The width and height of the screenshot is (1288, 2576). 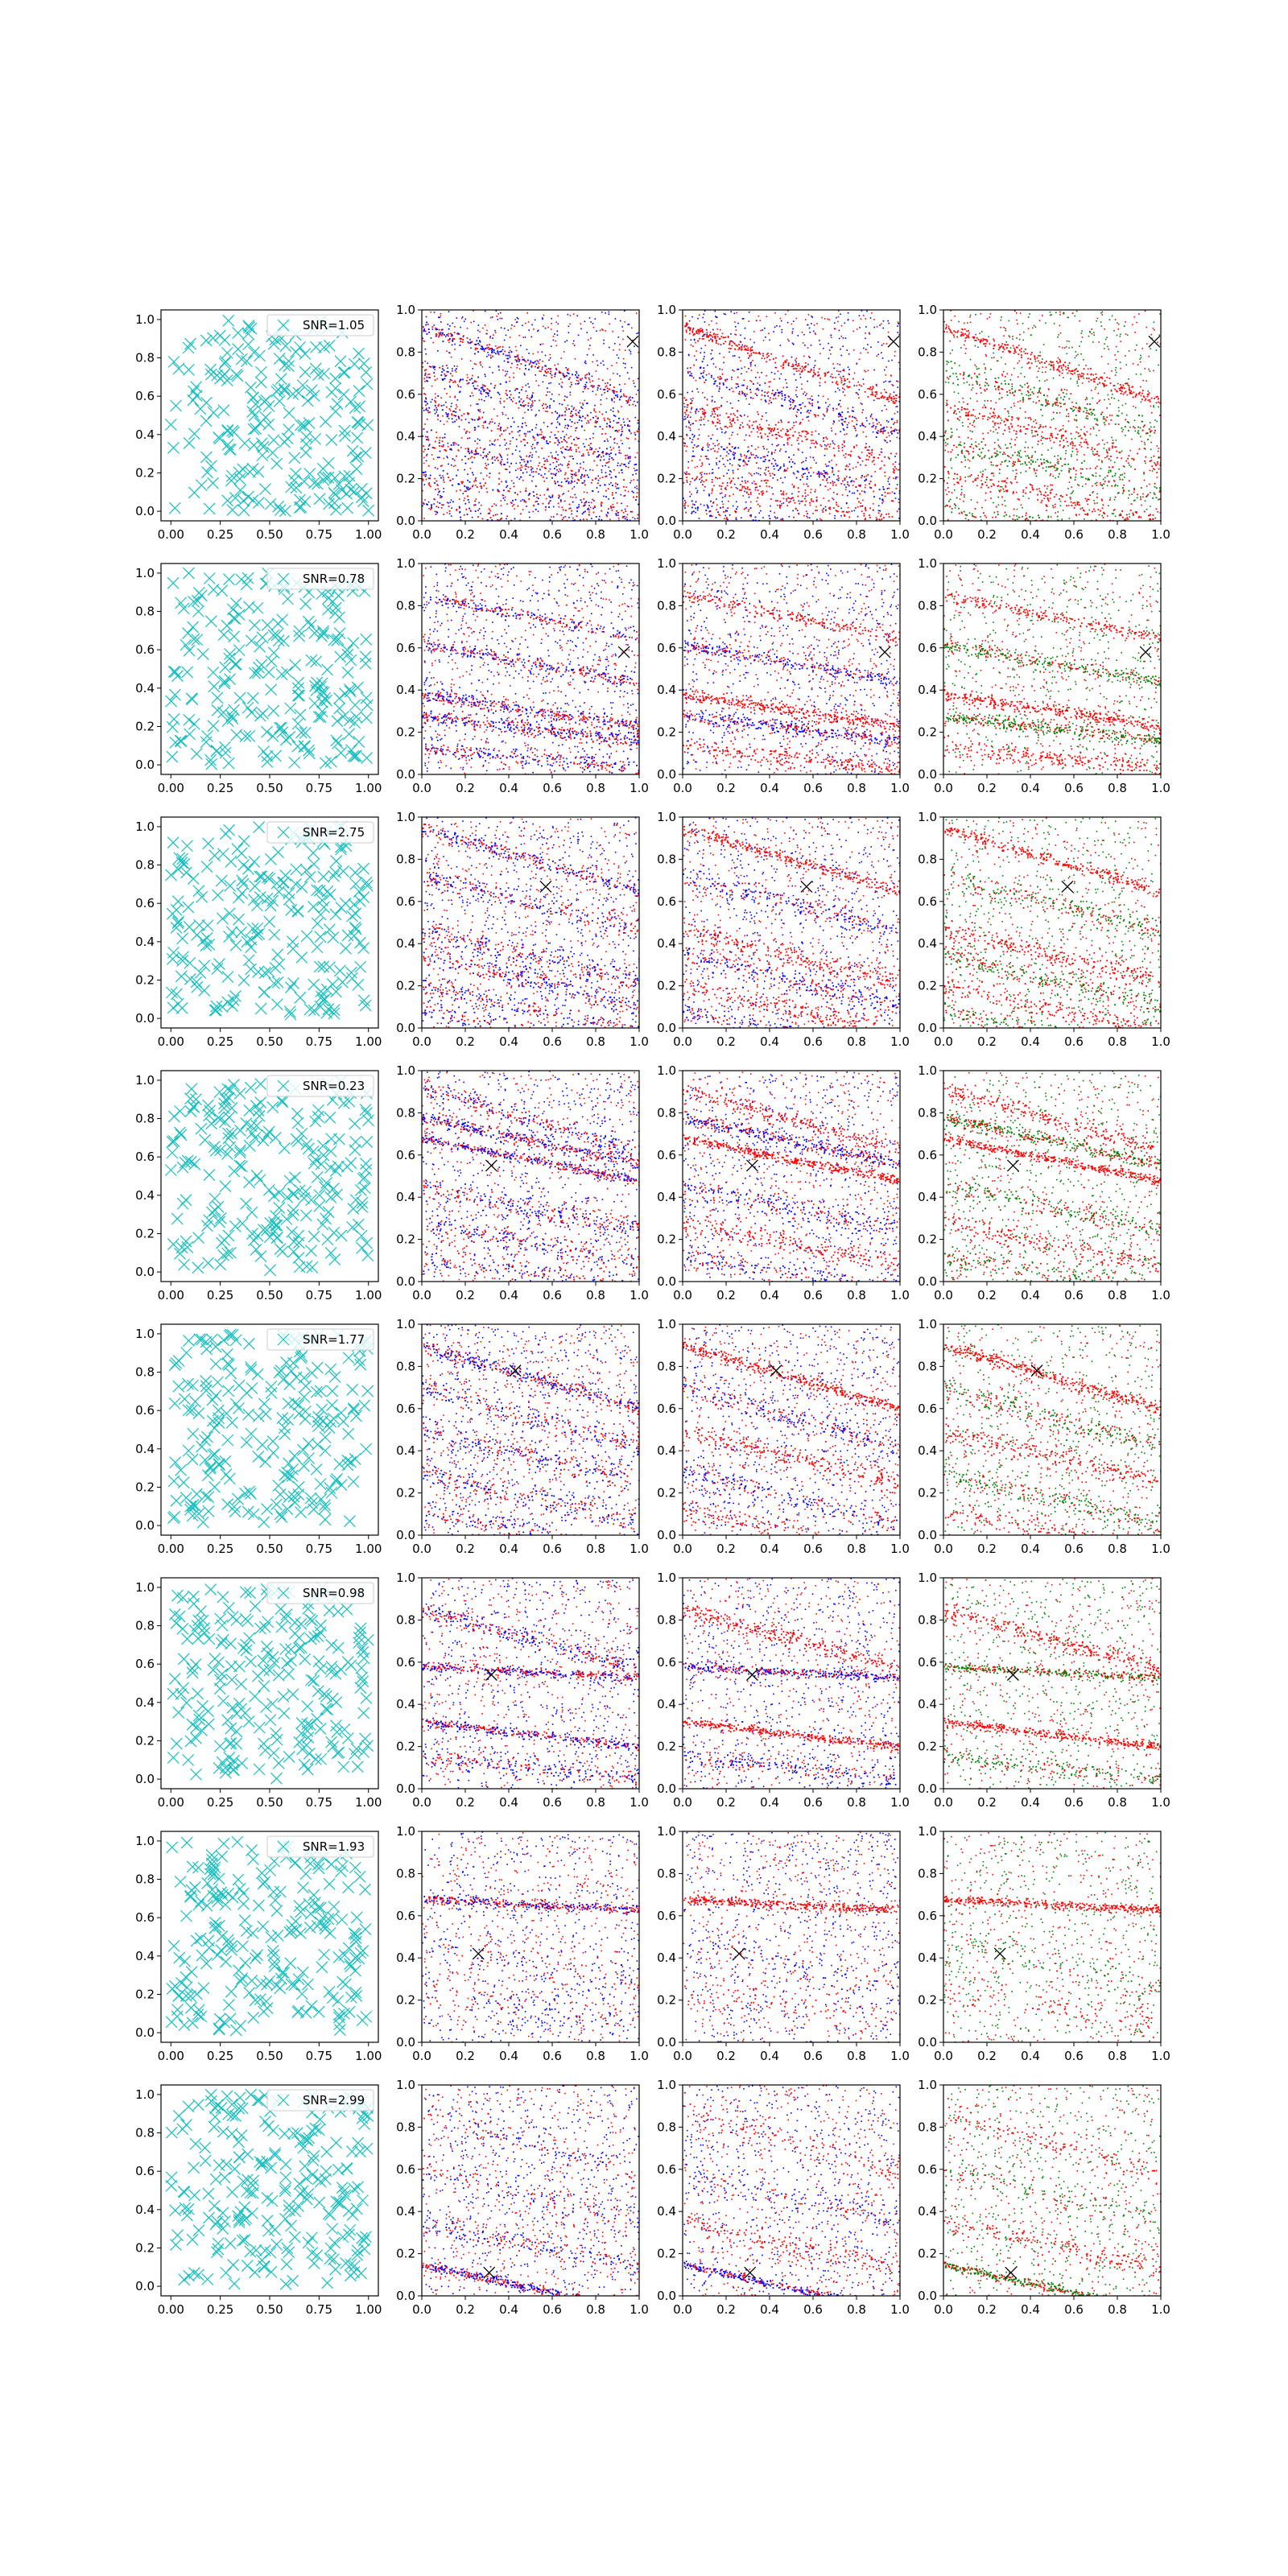 What do you see at coordinates (319, 534) in the screenshot?
I see `x-tick-label: 0.75` at bounding box center [319, 534].